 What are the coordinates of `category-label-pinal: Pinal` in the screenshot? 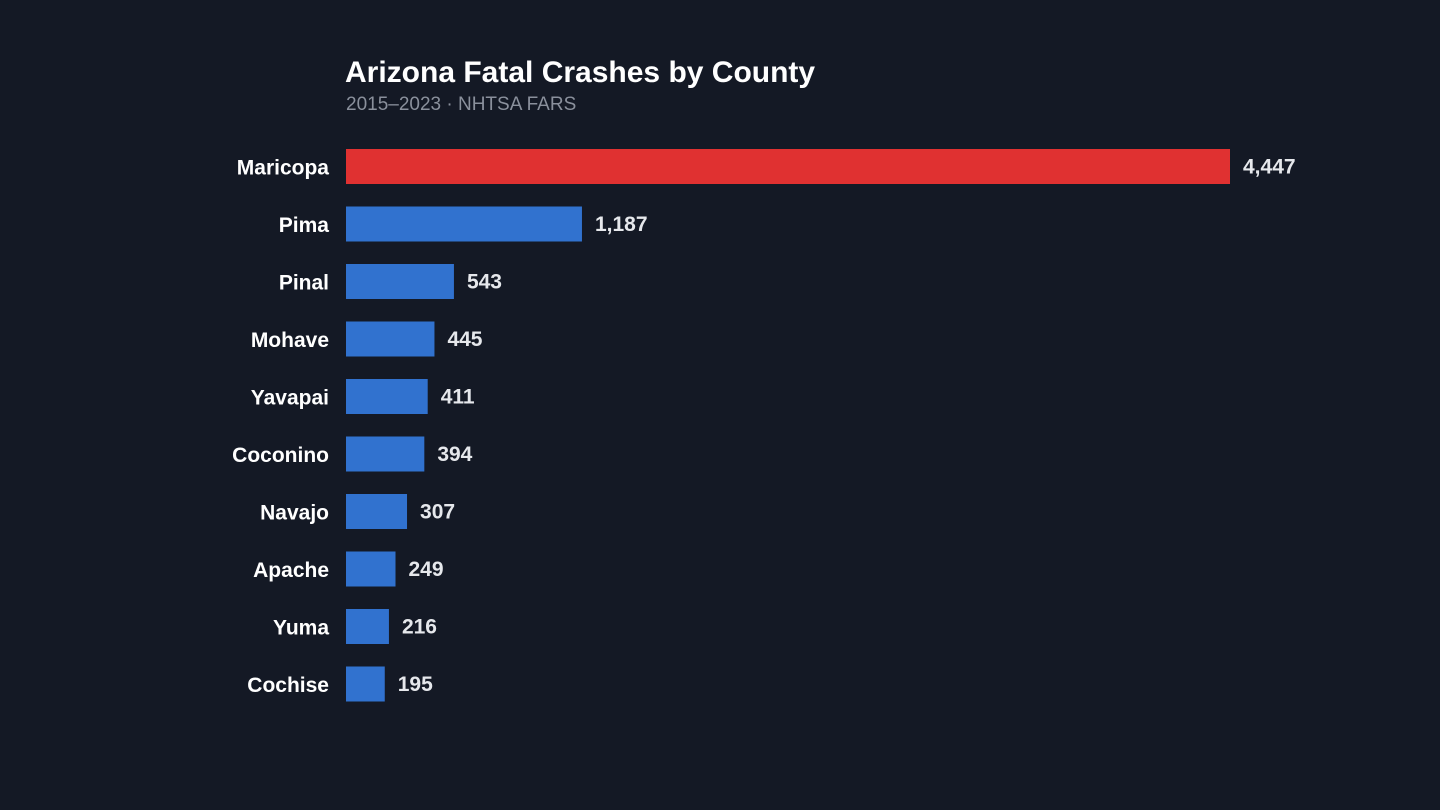 It's located at (304, 283).